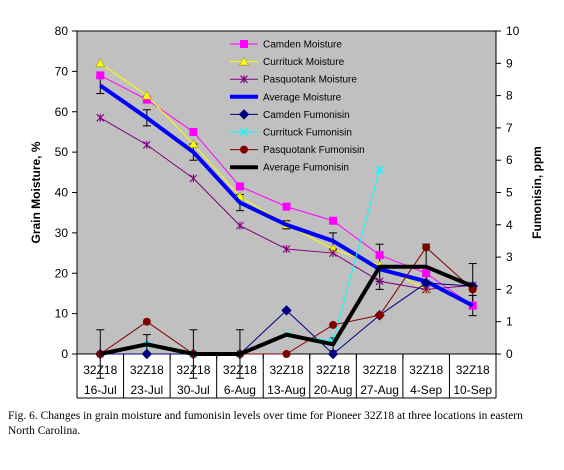 The width and height of the screenshot is (564, 470). I want to click on x-tick-label: 23-Jul, so click(146, 390).